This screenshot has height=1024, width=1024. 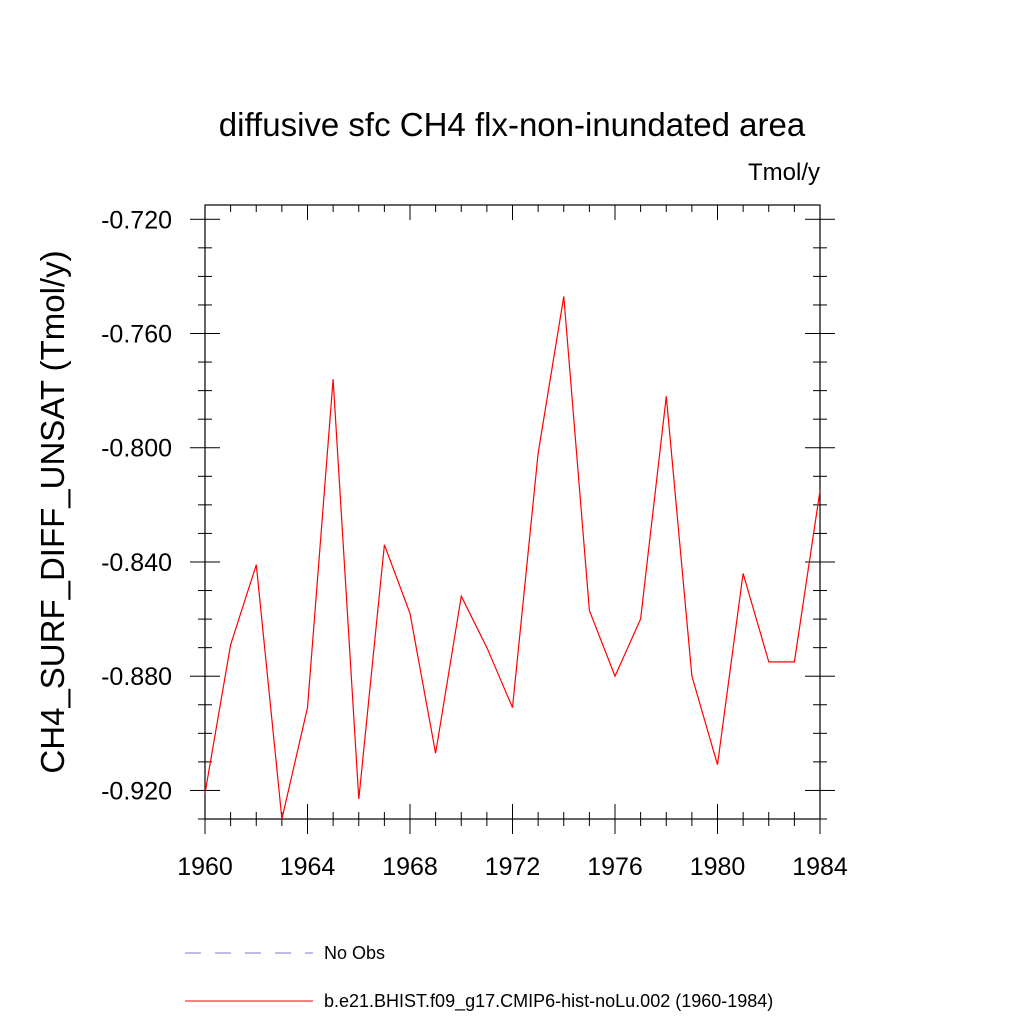 I want to click on y-tick-label: -0.720, so click(x=136, y=220).